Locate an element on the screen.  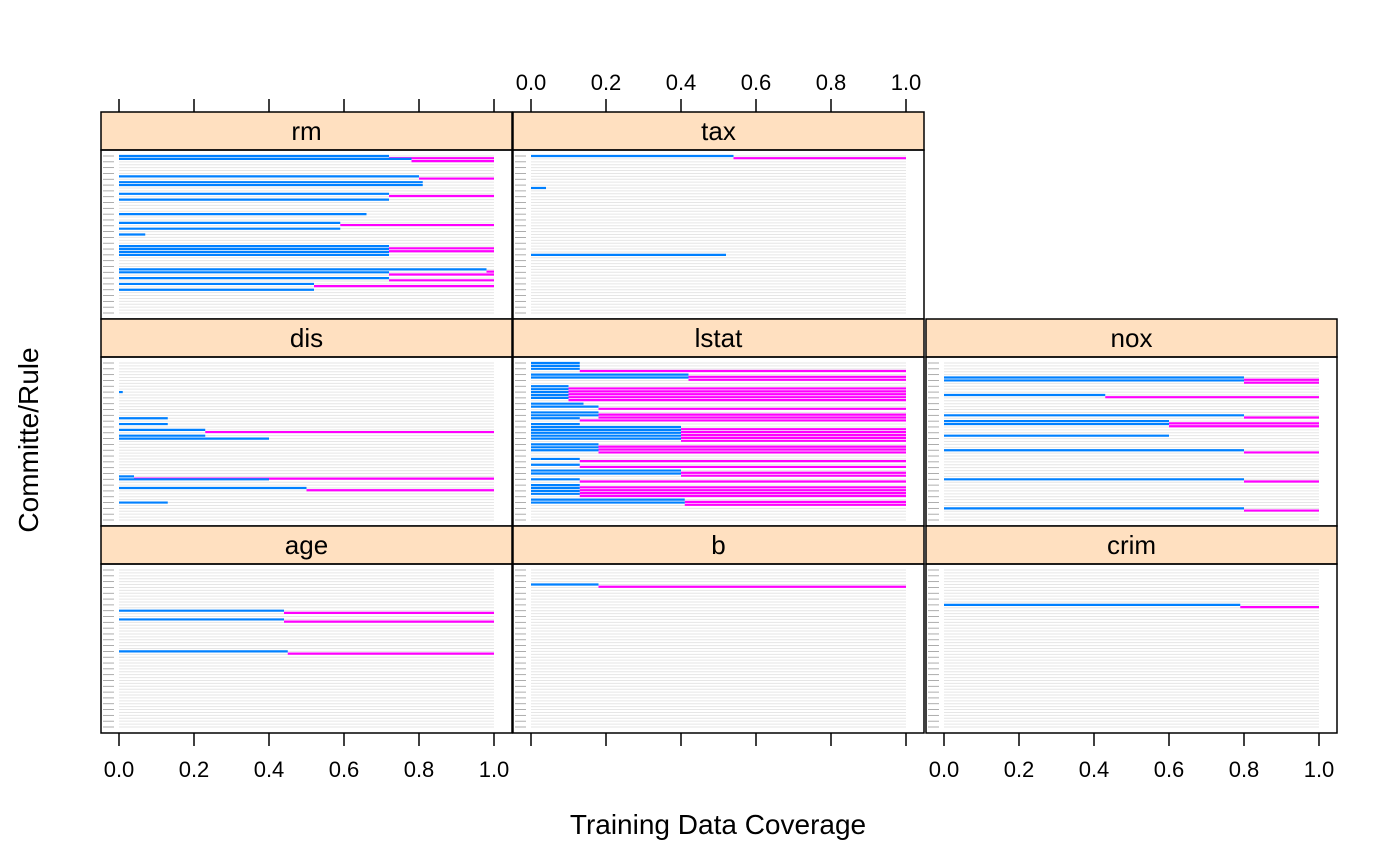
x-axis-col-1-top: 0.0 0.2 0.4 0.6 0.8 1.0 is located at coordinates (719, 91).